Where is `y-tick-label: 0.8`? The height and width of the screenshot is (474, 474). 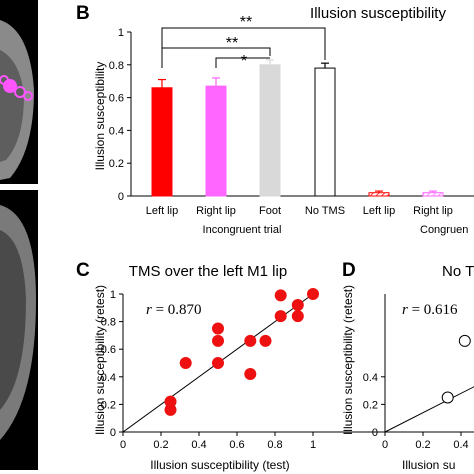
y-tick-label: 0.8 is located at coordinates (108, 323).